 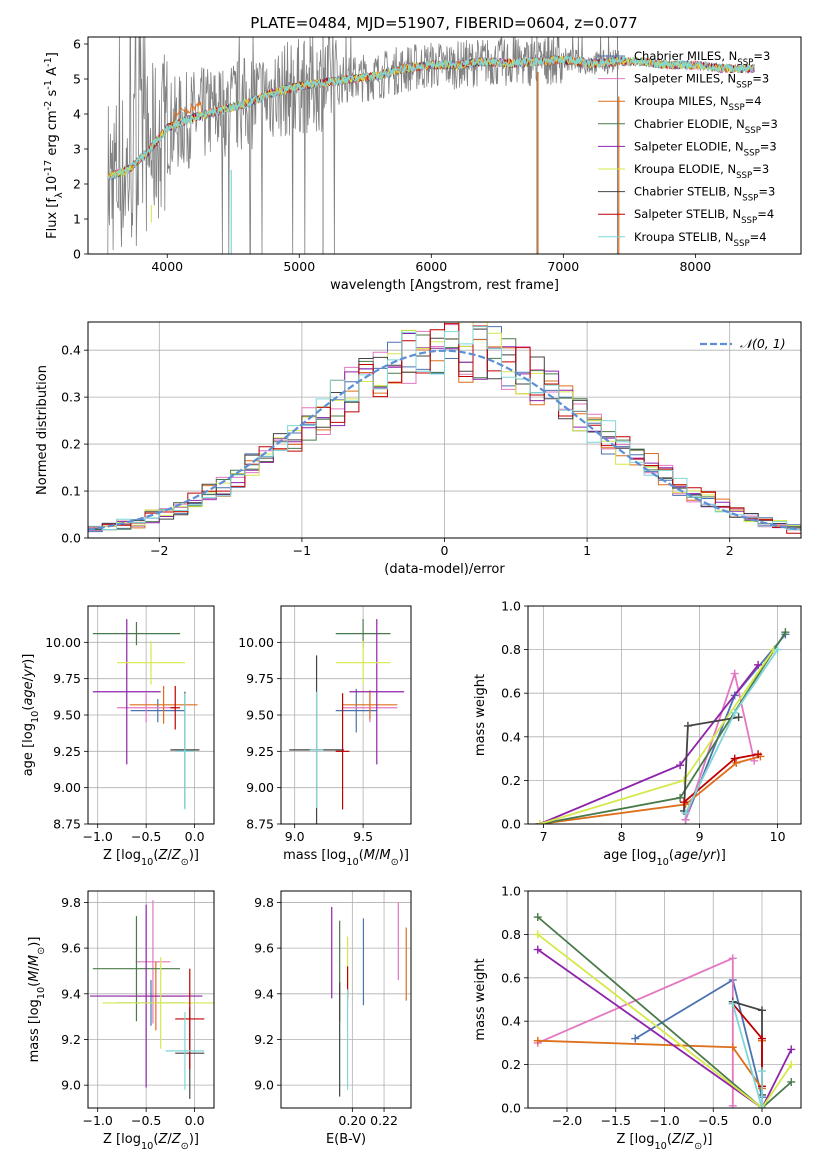 What do you see at coordinates (702, 58) in the screenshot?
I see `legend-label: Chabrier MILES, NSSP=3` at bounding box center [702, 58].